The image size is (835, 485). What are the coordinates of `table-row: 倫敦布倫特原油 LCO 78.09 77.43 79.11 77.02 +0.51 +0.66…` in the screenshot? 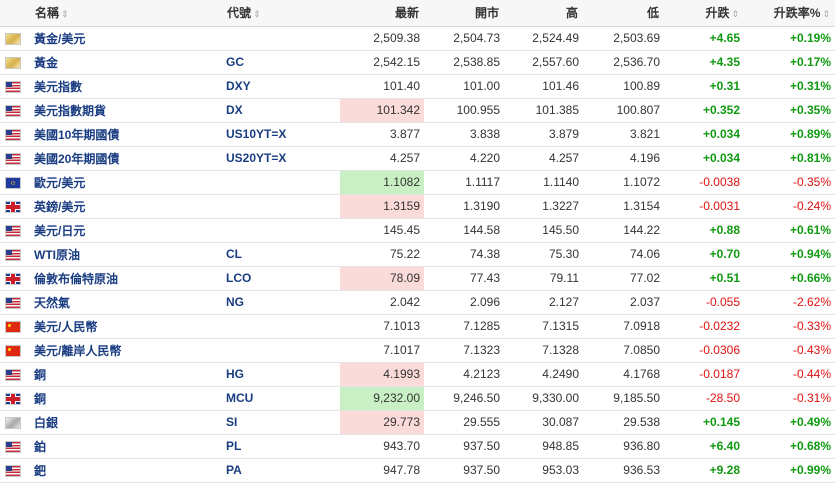 It's located at (417, 278).